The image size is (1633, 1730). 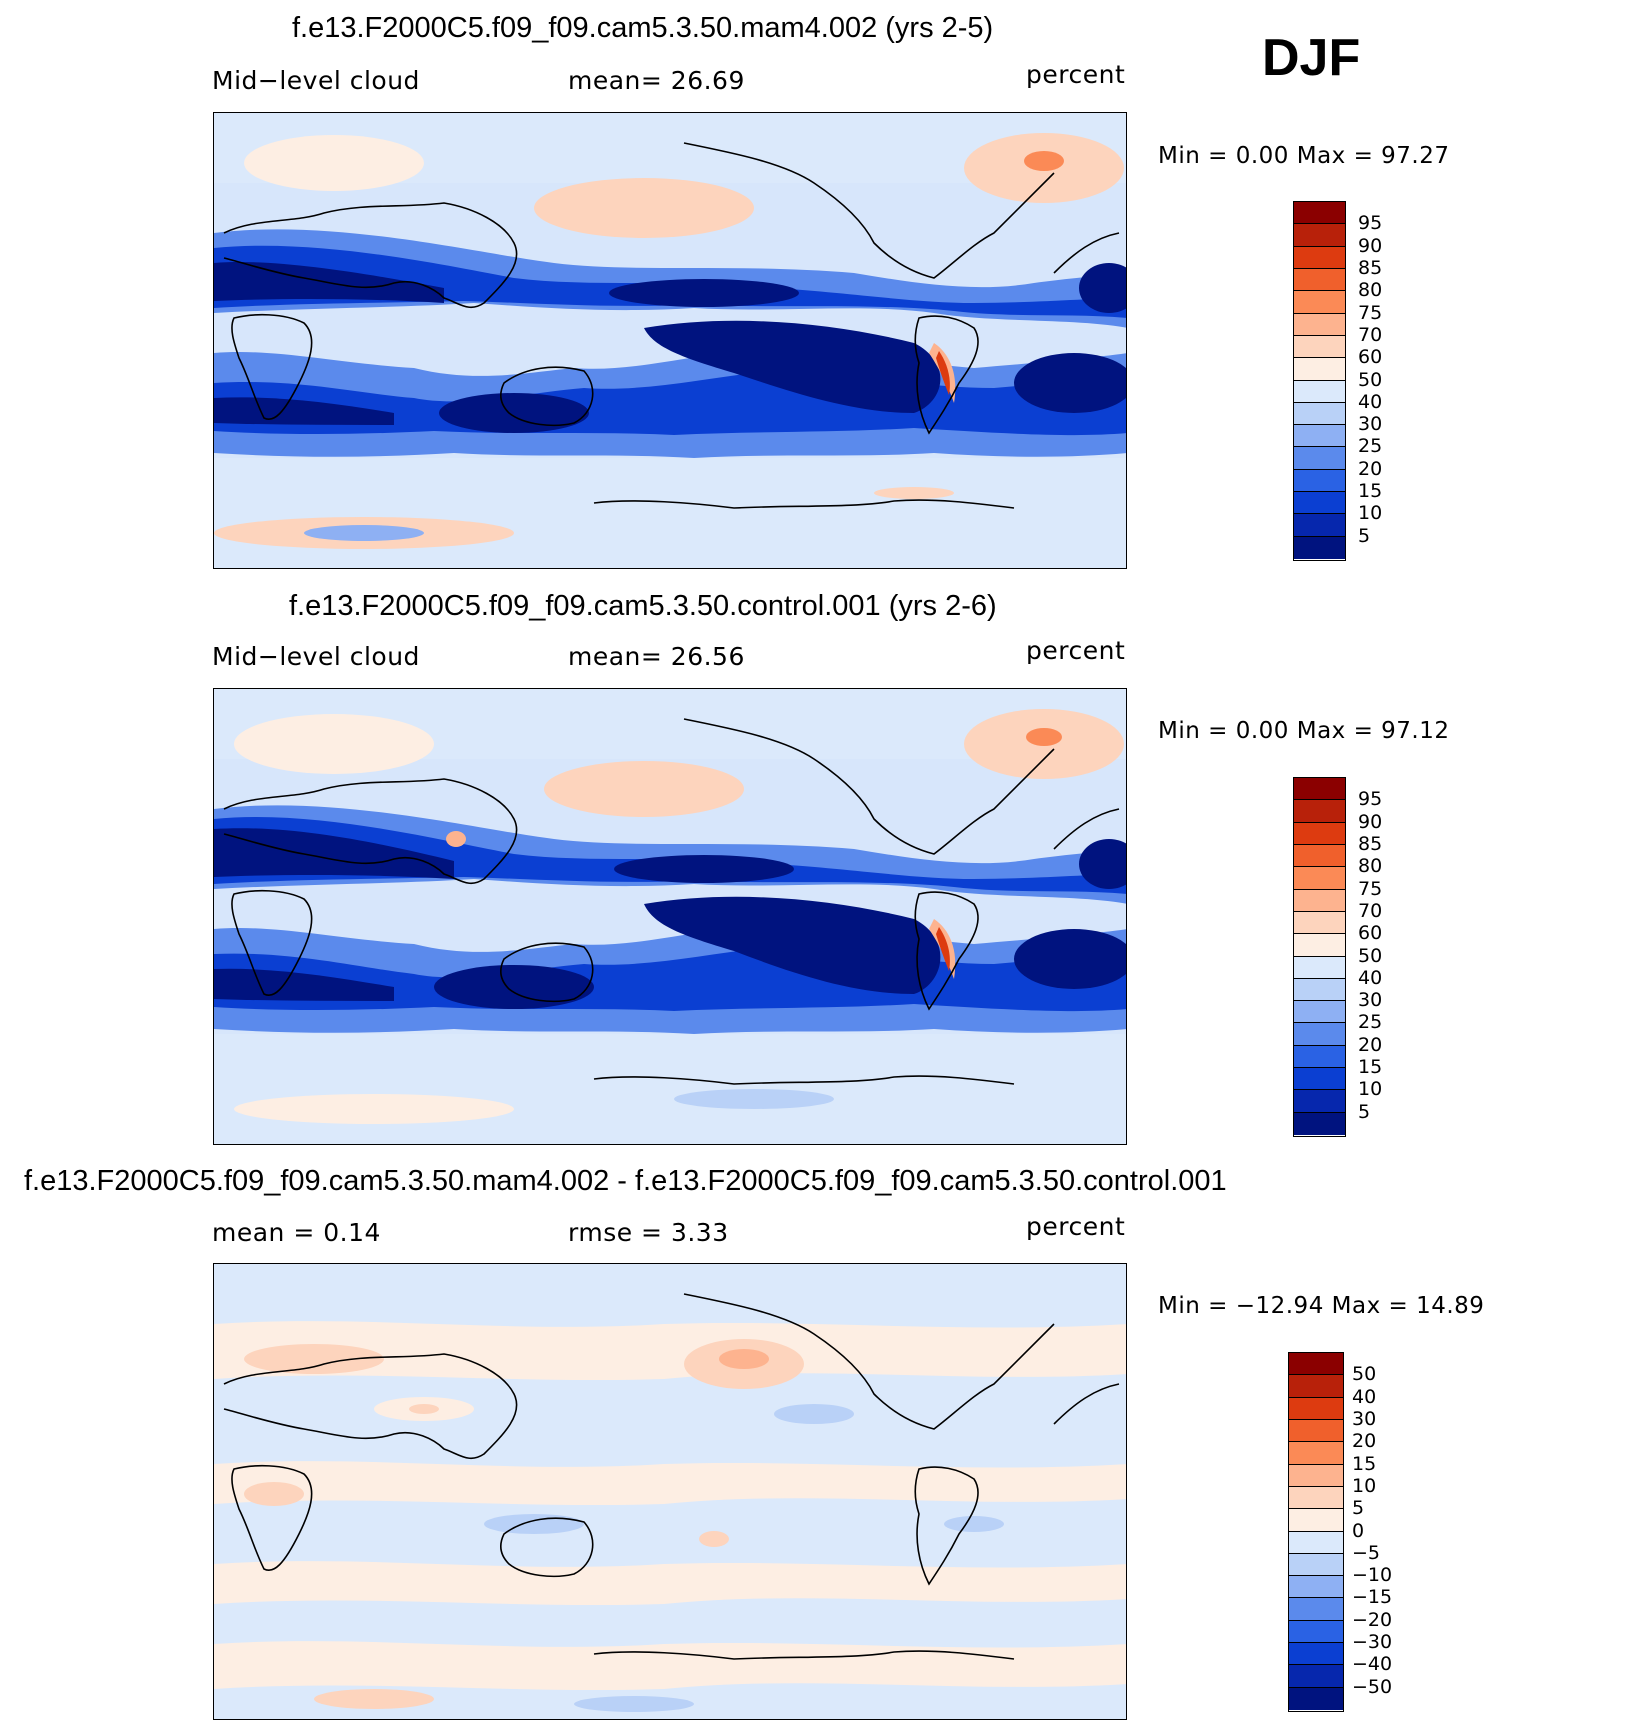 What do you see at coordinates (656, 656) in the screenshot?
I see `panel2-mean-label: mean= 26.56` at bounding box center [656, 656].